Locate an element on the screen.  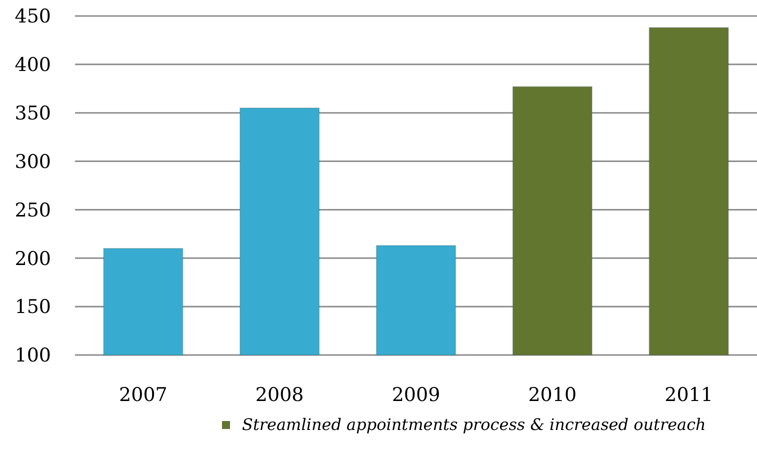
legend-label: Streamlined appointments process & increased outreach is located at coordinates (474, 424).